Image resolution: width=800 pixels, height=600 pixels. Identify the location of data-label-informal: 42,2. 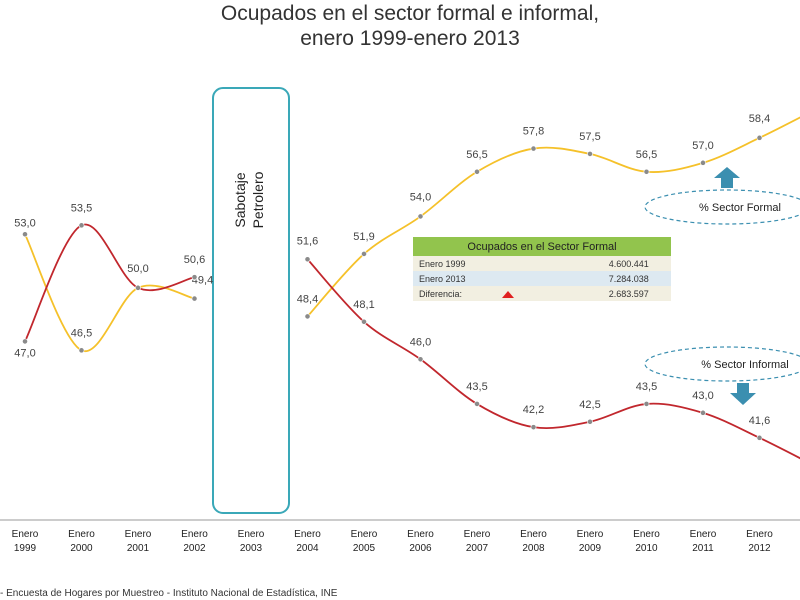
(533, 410).